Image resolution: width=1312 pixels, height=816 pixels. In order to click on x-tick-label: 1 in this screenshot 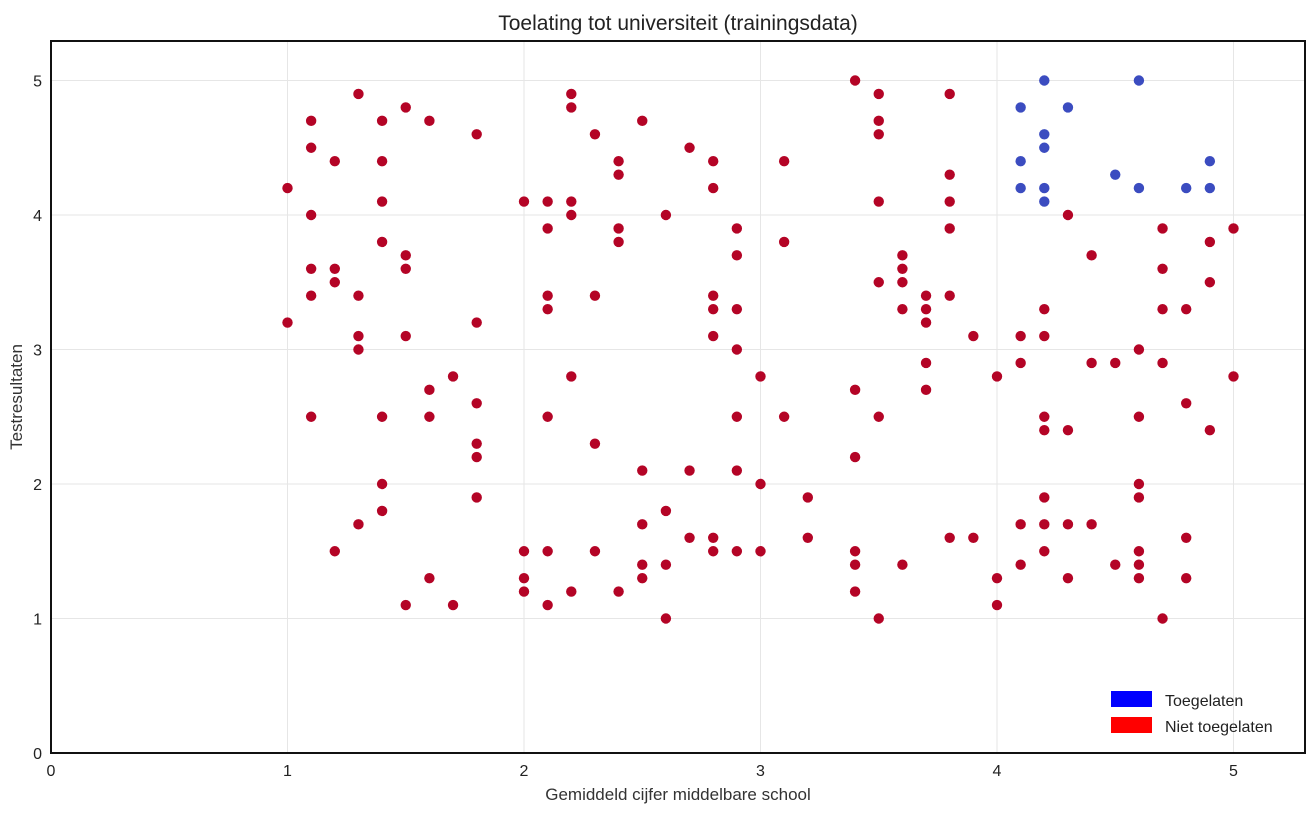, I will do `click(287, 771)`.